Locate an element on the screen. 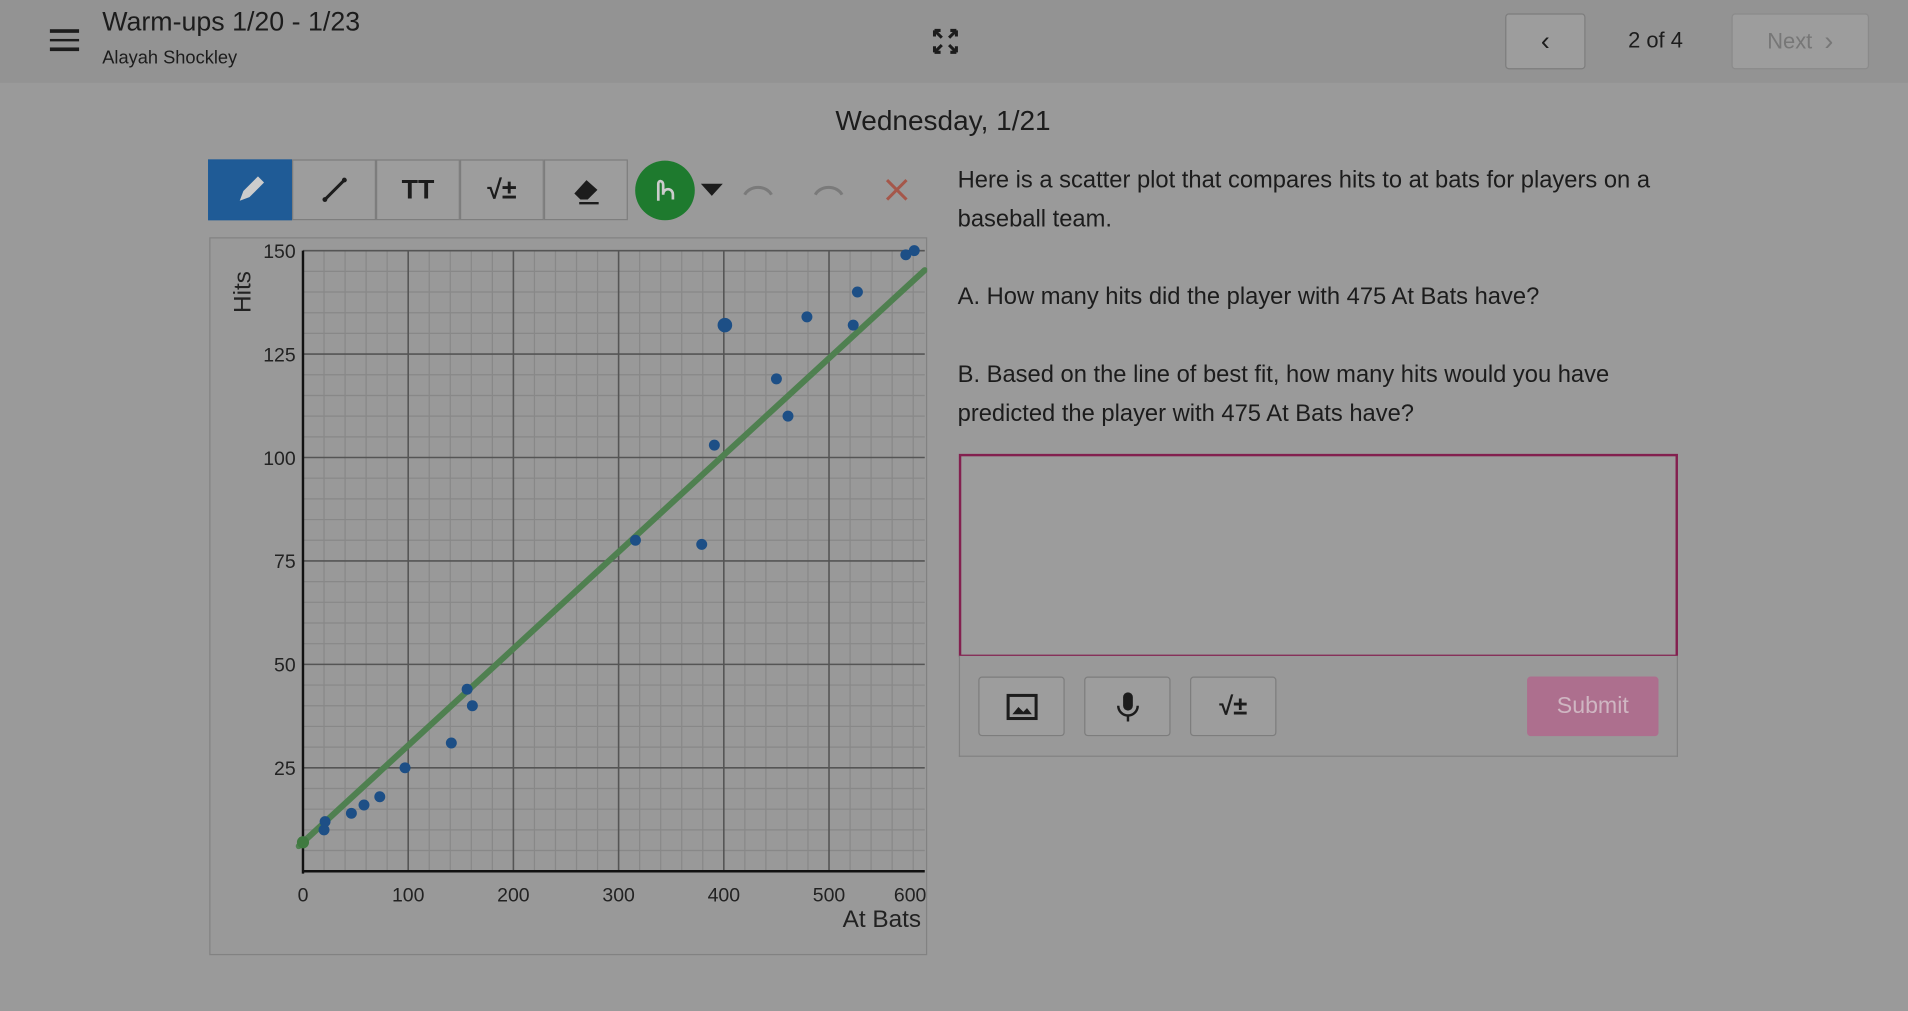 The width and height of the screenshot is (1908, 1011). day-title: Wednesday, 1/21 is located at coordinates (943, 120).